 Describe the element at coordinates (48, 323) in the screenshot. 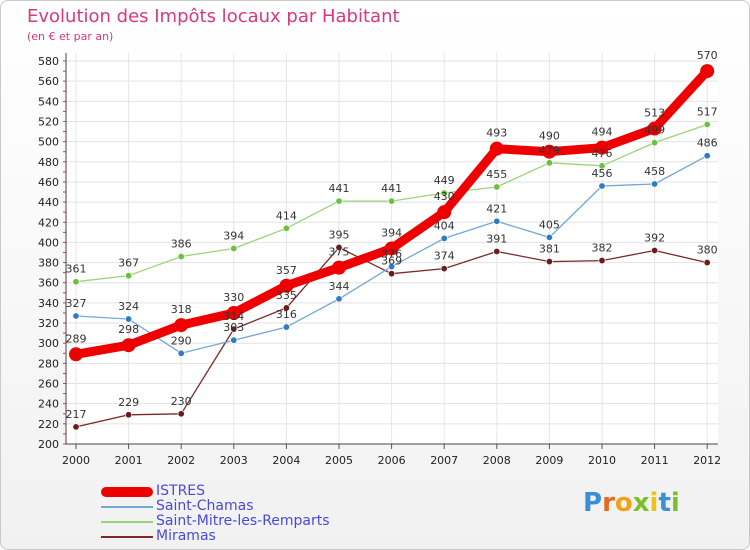

I see `y-tick-label: 320` at that location.